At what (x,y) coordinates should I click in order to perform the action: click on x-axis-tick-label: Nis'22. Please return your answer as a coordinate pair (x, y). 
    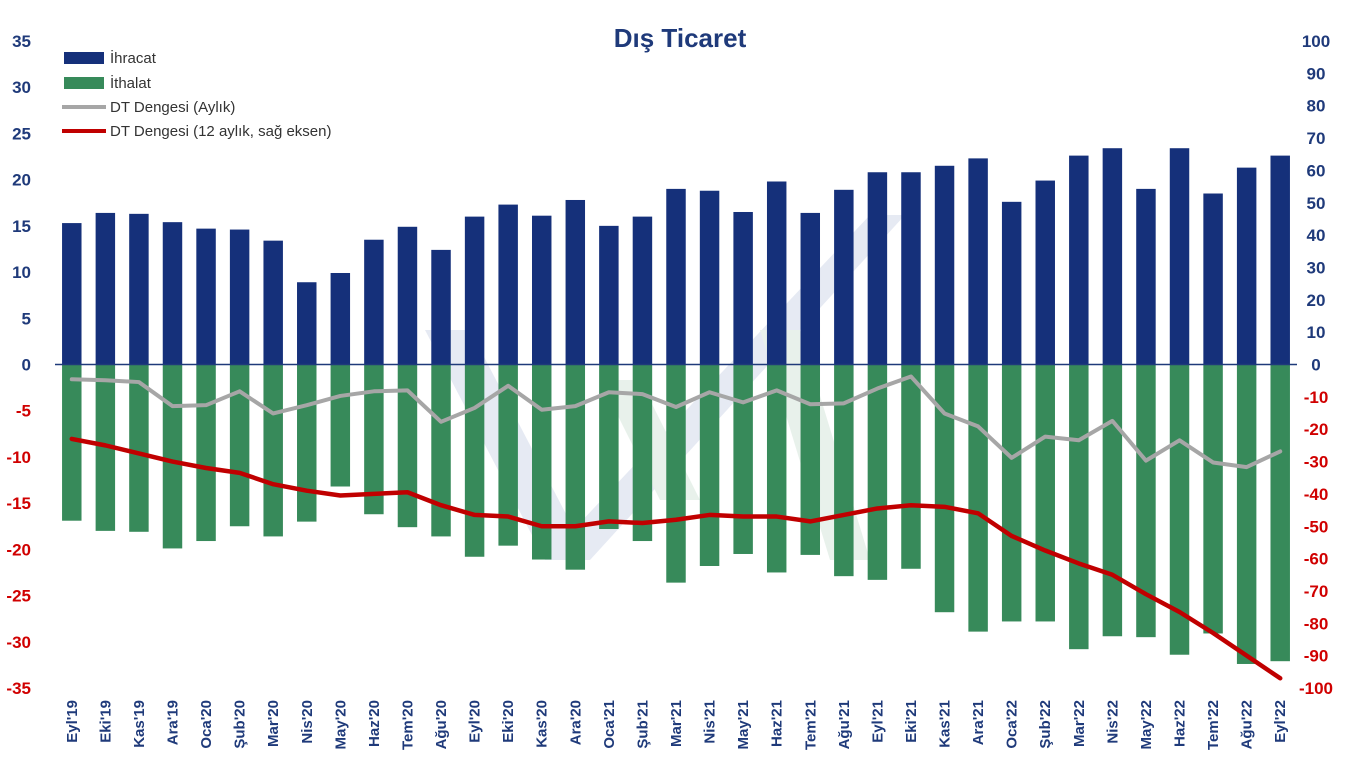
    Looking at the image, I should click on (1112, 722).